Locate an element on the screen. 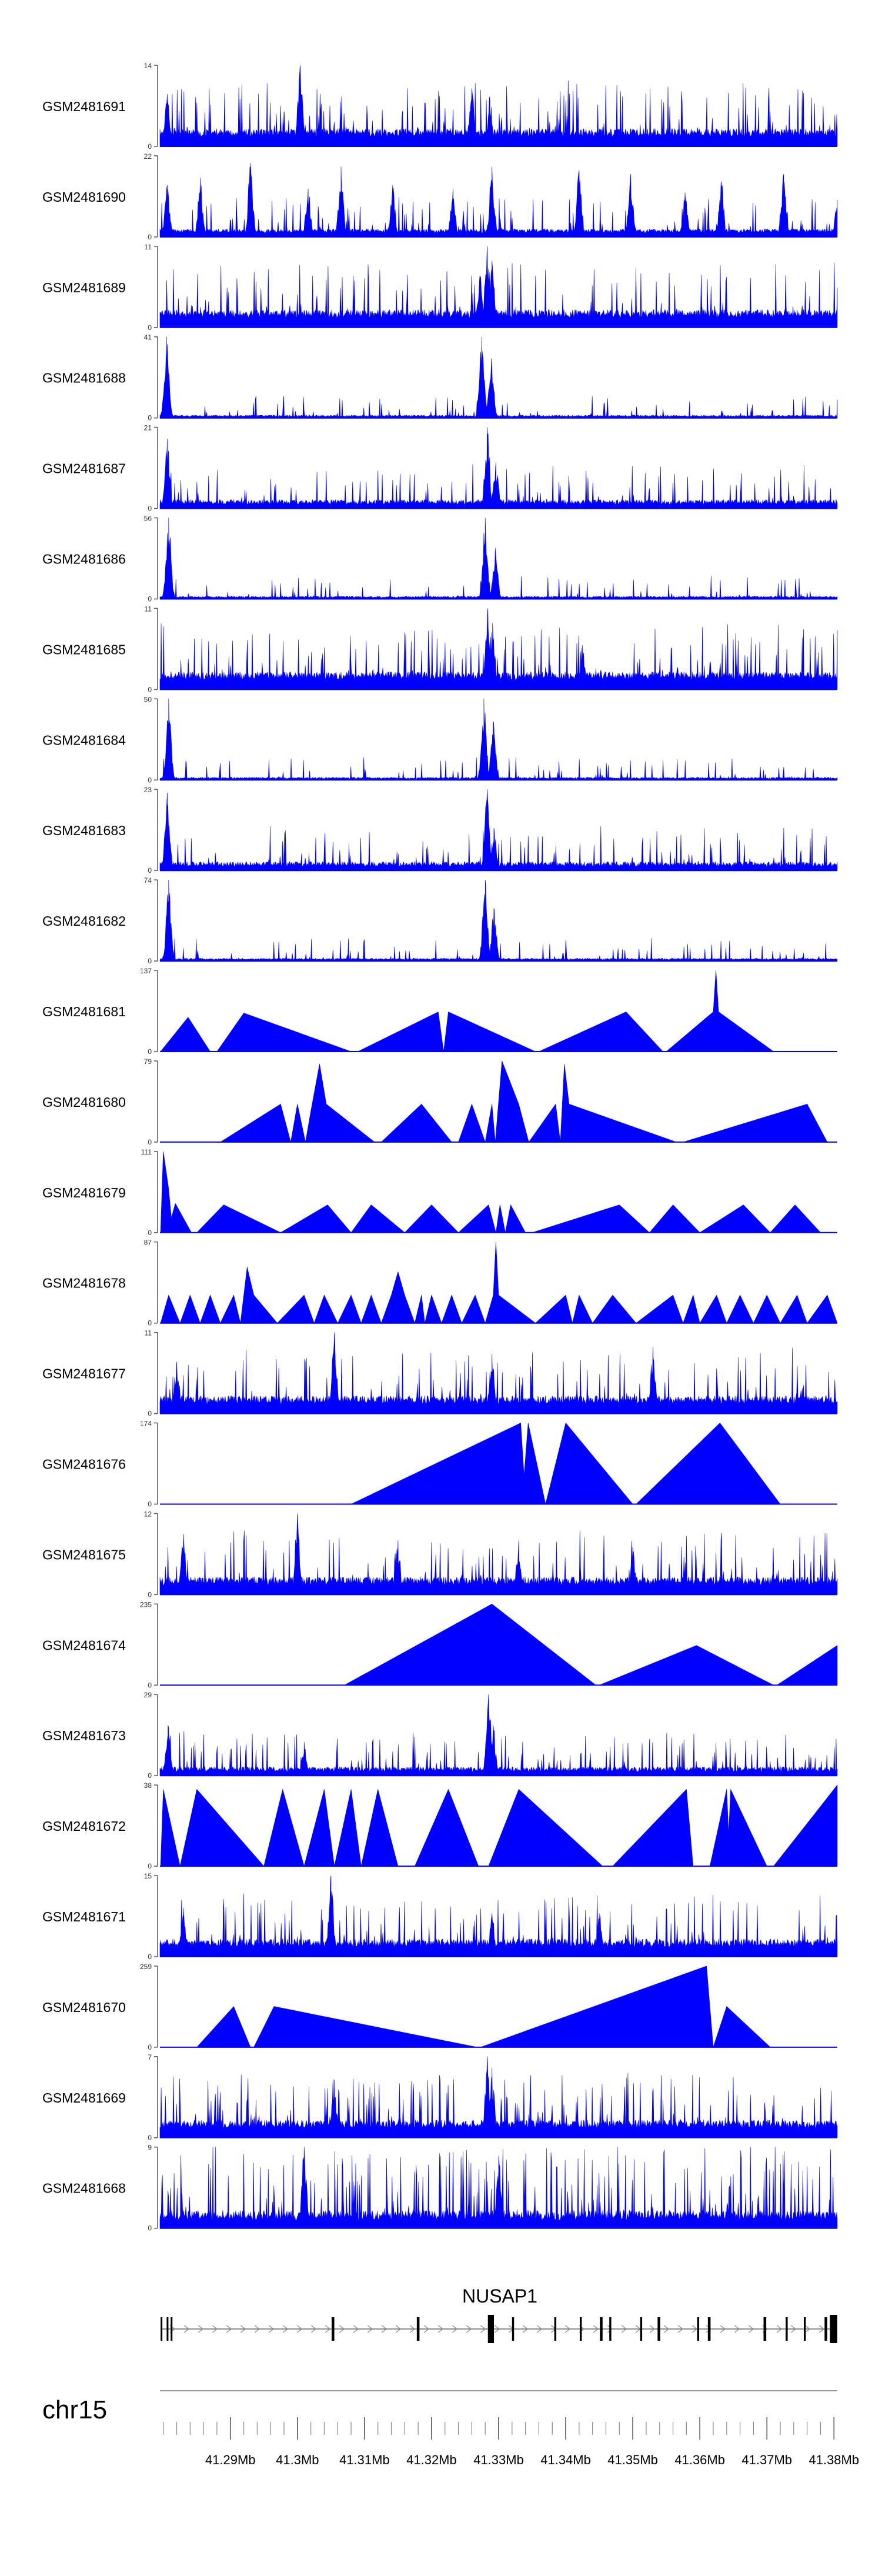 This screenshot has height=2576, width=882. track-GSM2481689: GSM2481689 11 0 is located at coordinates (440, 287).